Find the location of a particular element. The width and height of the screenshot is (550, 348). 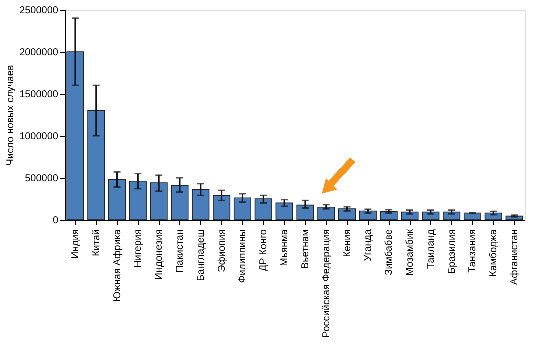

y-axis-title: Число новых случаев is located at coordinates (11, 115).